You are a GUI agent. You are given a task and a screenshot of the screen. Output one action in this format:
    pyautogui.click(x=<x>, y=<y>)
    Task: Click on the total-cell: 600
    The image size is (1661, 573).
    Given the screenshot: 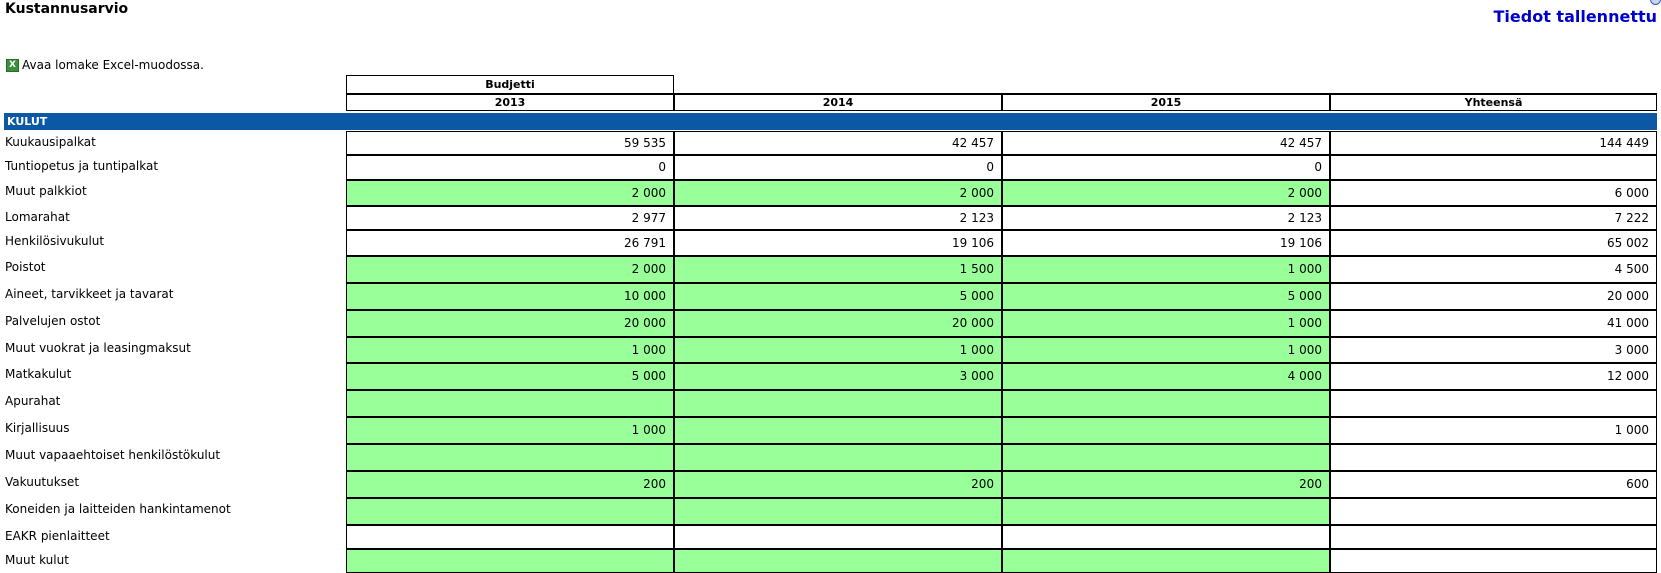 What is the action you would take?
    pyautogui.click(x=1493, y=484)
    